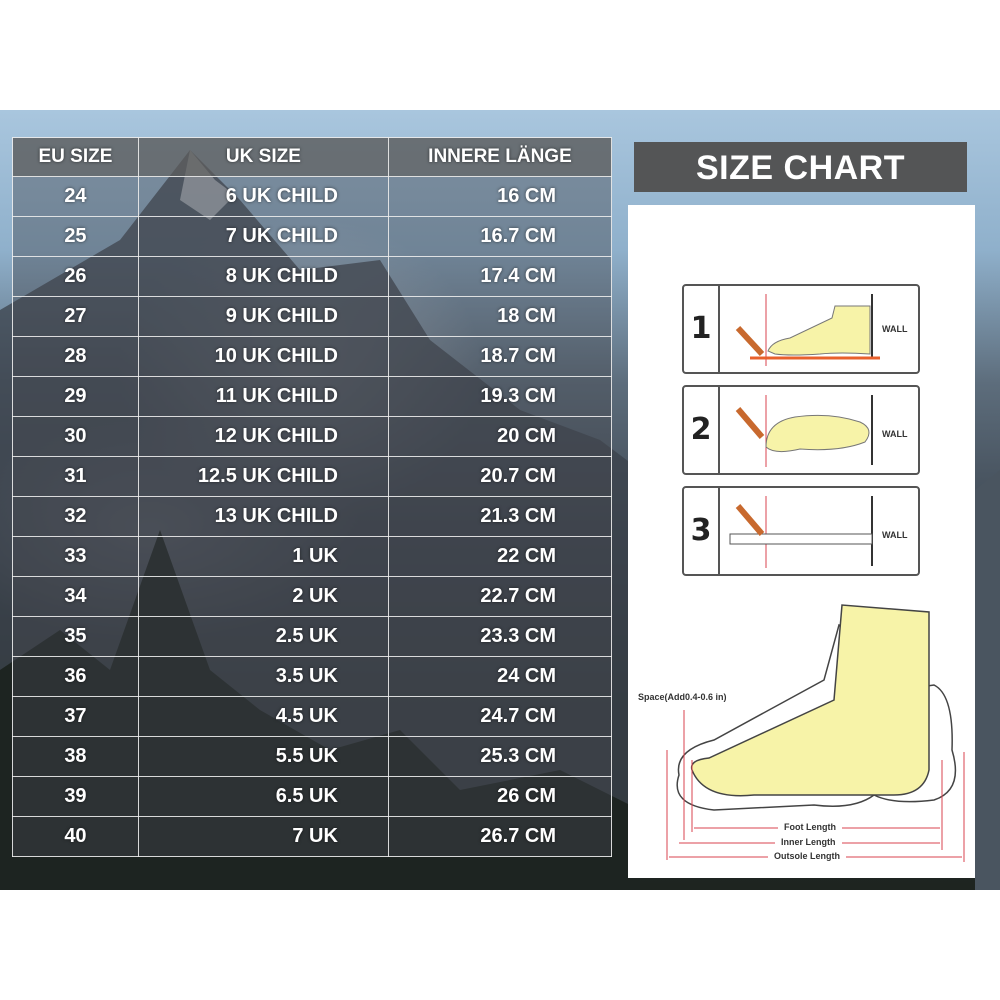  I want to click on eu-size-cell: 34, so click(75, 596).